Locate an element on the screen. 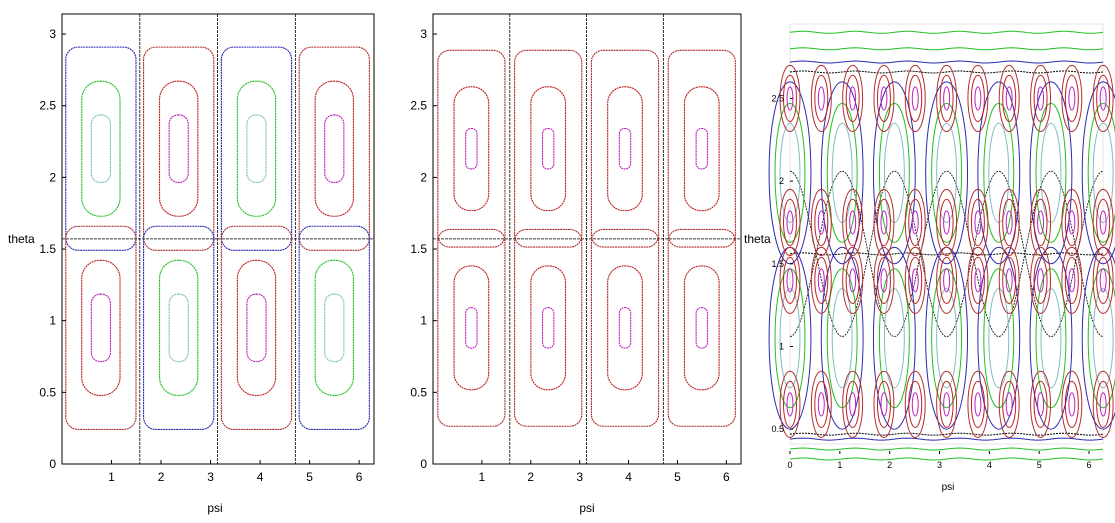  x-tick-label: 4 is located at coordinates (989, 465).